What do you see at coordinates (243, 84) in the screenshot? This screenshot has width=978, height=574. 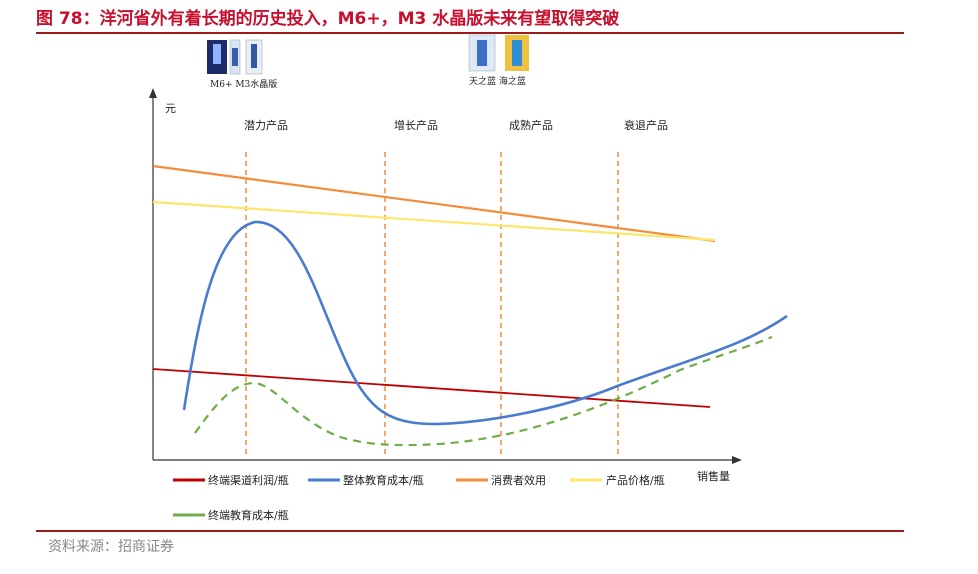 I see `products-left-label: M6+ M3水晶版` at bounding box center [243, 84].